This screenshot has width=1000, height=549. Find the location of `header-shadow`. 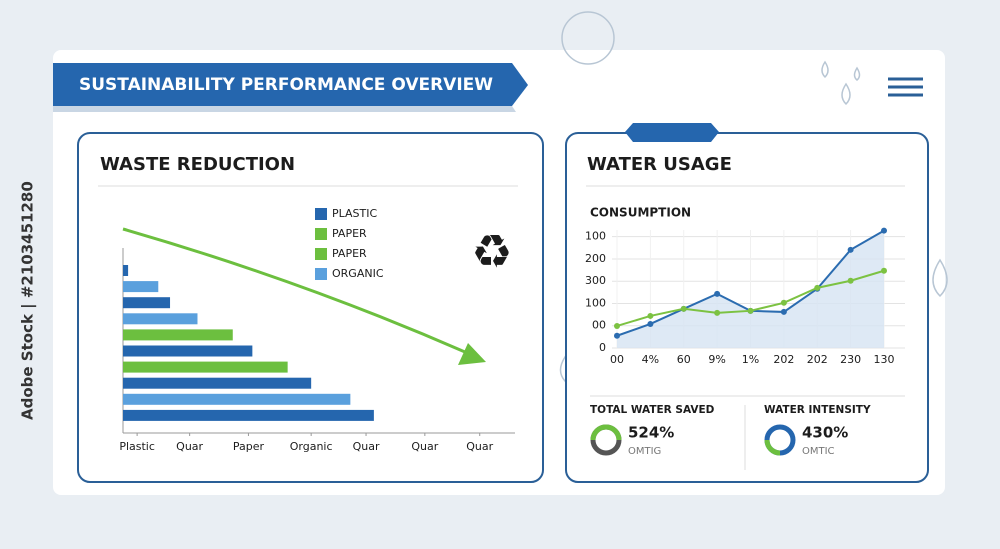

header-shadow is located at coordinates (284, 109).